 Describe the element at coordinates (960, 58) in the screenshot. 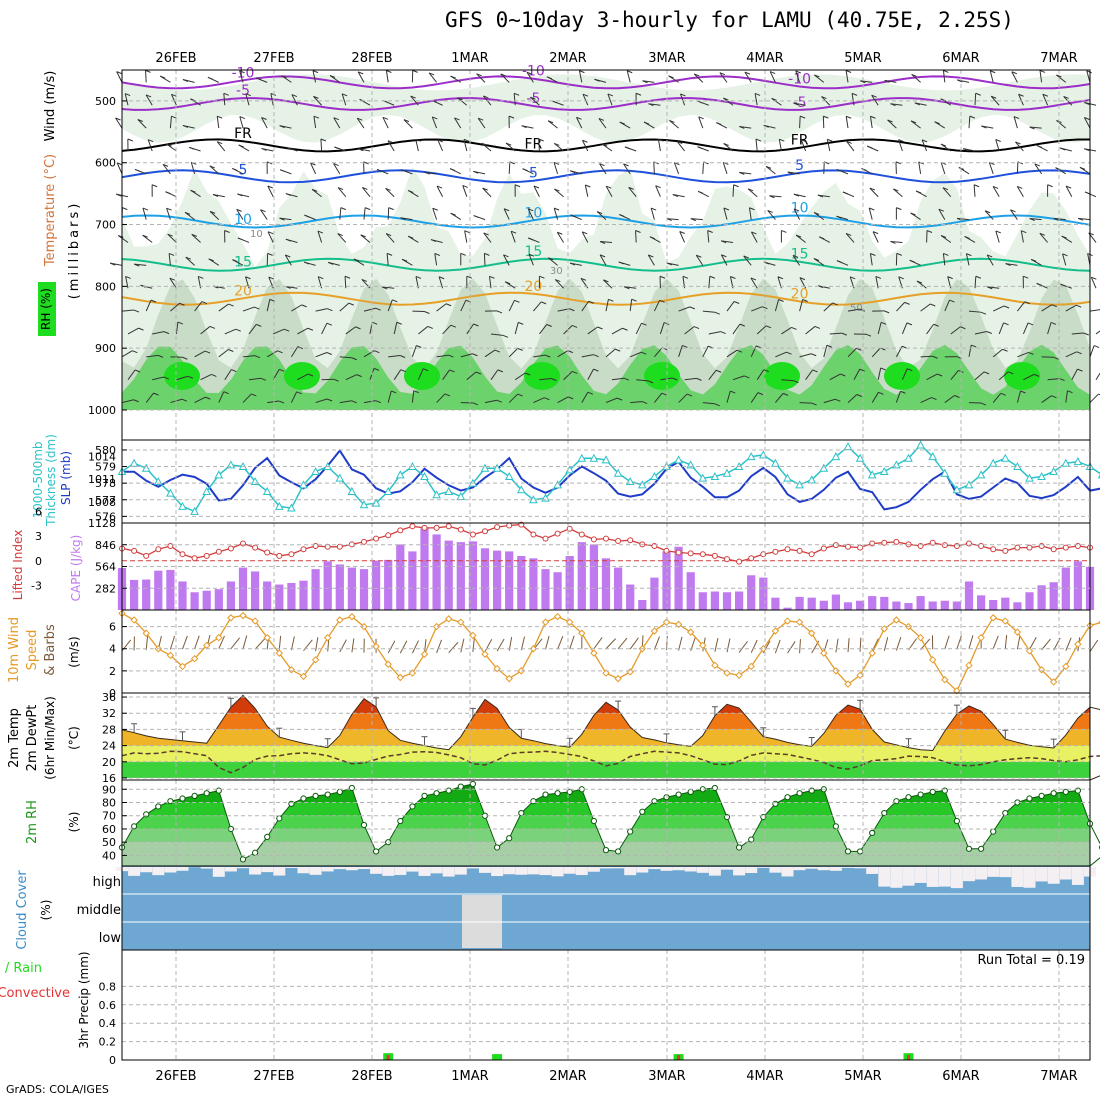

I see `date-tick-top: 6MAR` at that location.